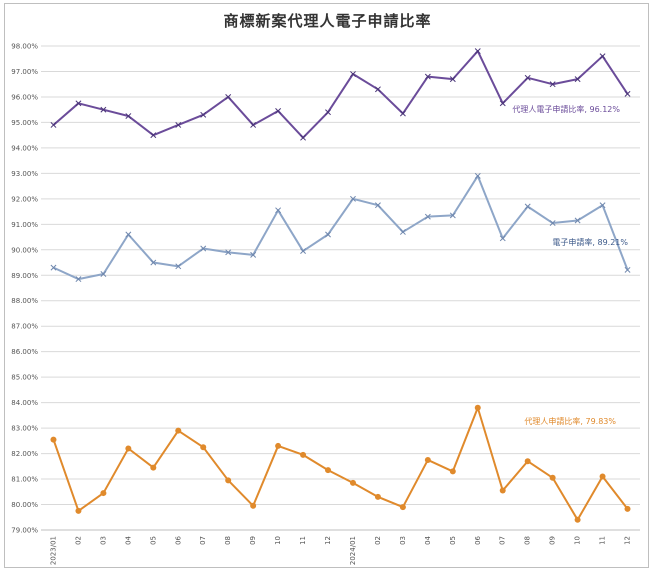  What do you see at coordinates (24, 454) in the screenshot?
I see `y-tick-label: 82.00%` at bounding box center [24, 454].